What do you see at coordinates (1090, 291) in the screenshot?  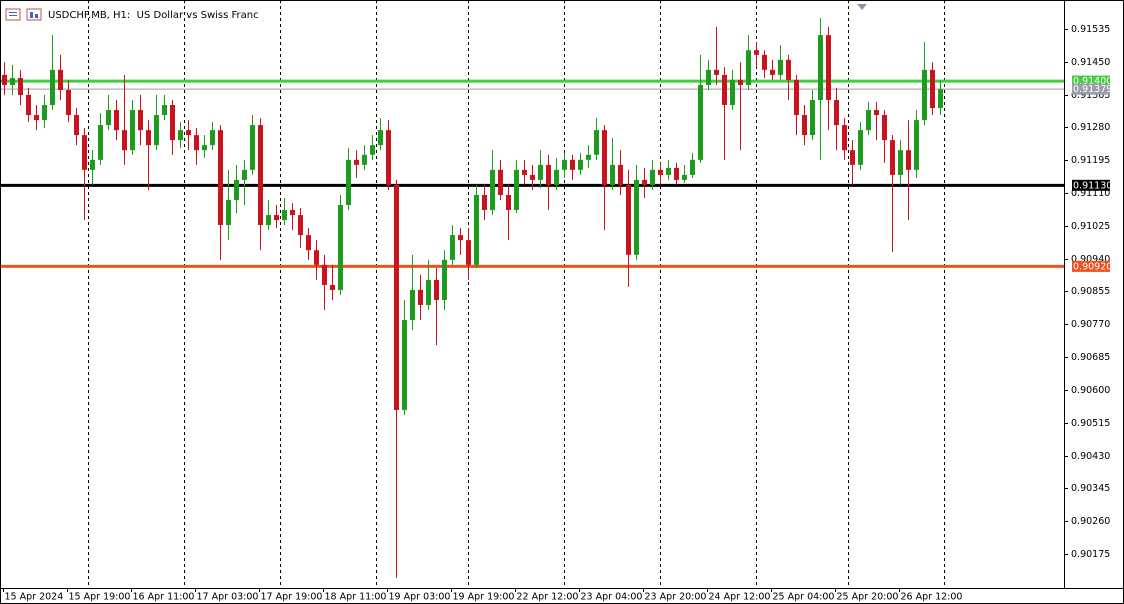 I see `y-tick-label: 0.90855` at bounding box center [1090, 291].